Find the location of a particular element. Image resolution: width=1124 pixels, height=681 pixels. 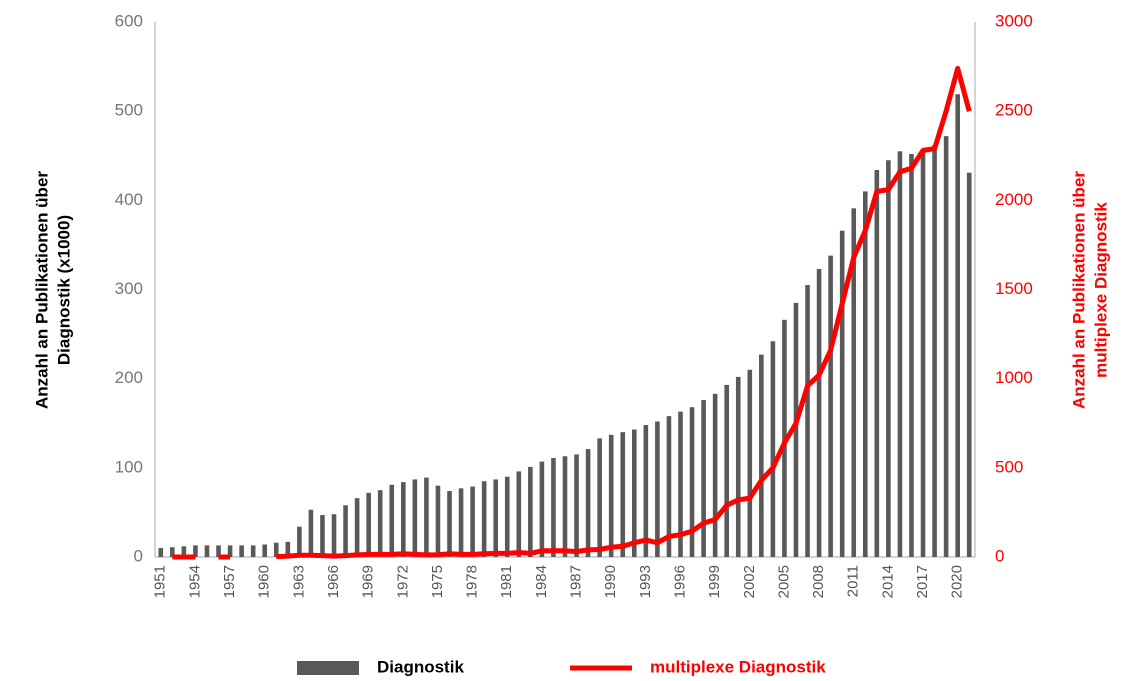

y2-axis-title-line: Anzahl an Publikationen über is located at coordinates (1078, 290).